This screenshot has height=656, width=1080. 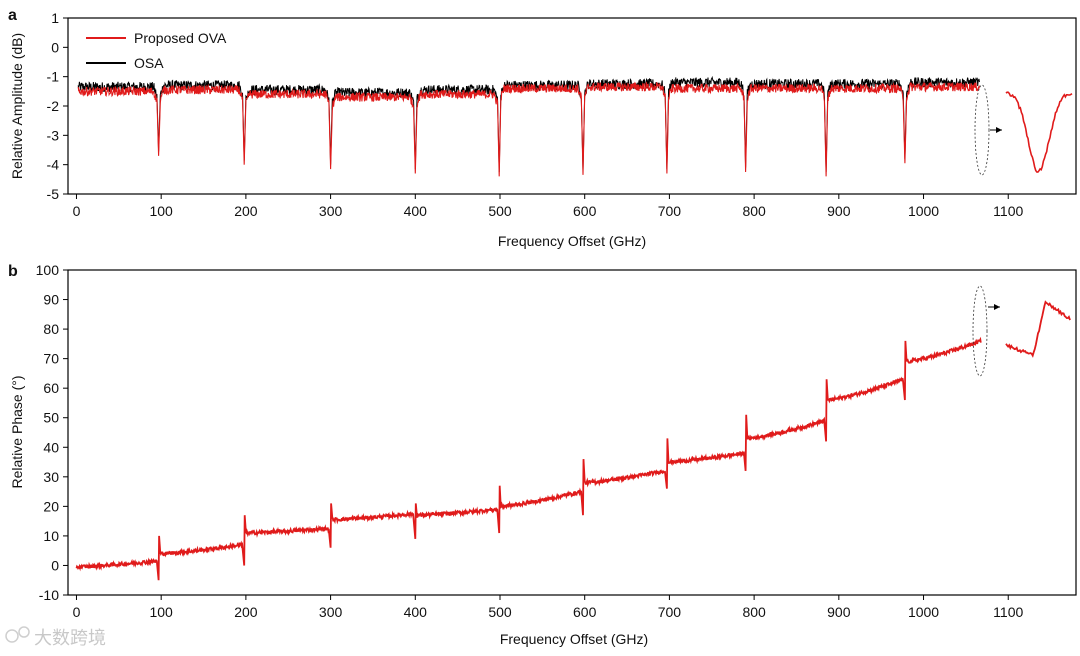 What do you see at coordinates (1008, 211) in the screenshot?
I see `panel-a-x-tick-label: 1100` at bounding box center [1008, 211].